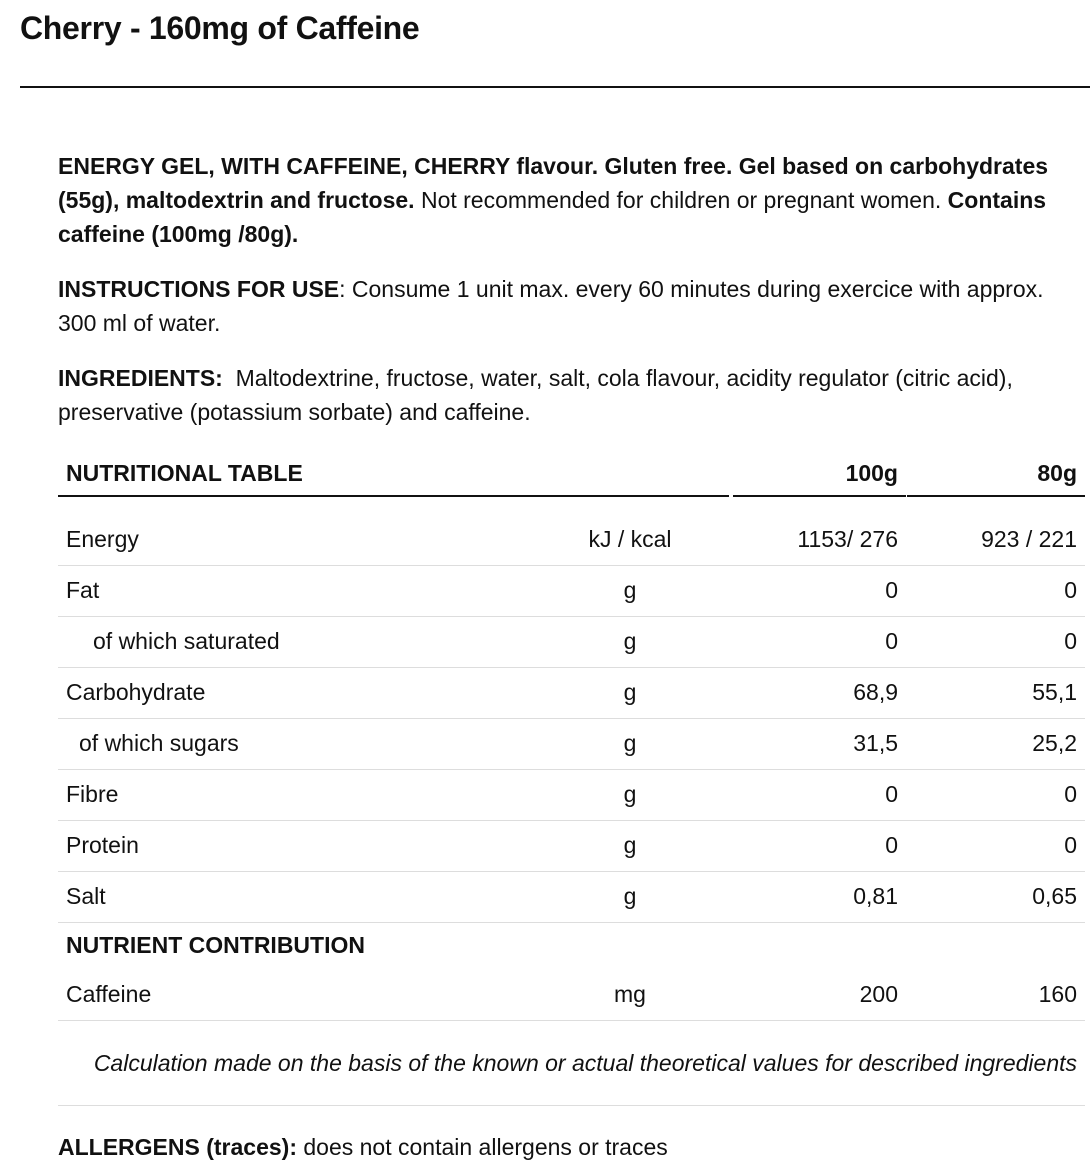  Describe the element at coordinates (571, 945) in the screenshot. I see `section-header: NUTRIENT CONTRIBUTION` at that location.